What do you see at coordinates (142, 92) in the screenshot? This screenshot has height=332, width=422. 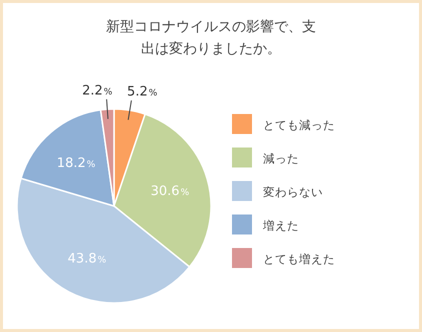 I see `data-label: 5.2%` at bounding box center [142, 92].